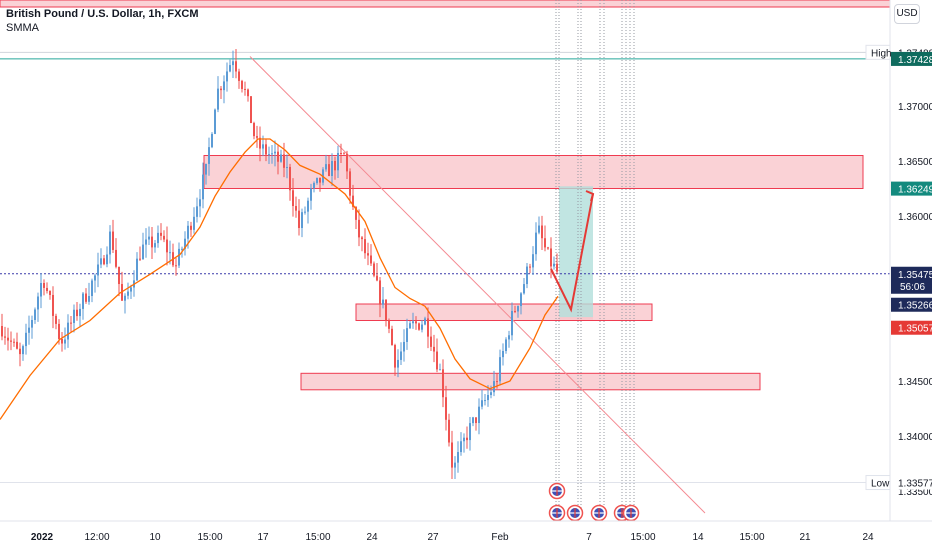  What do you see at coordinates (915, 60) in the screenshot?
I see `horizontal-level-price: 1.37428` at bounding box center [915, 60].